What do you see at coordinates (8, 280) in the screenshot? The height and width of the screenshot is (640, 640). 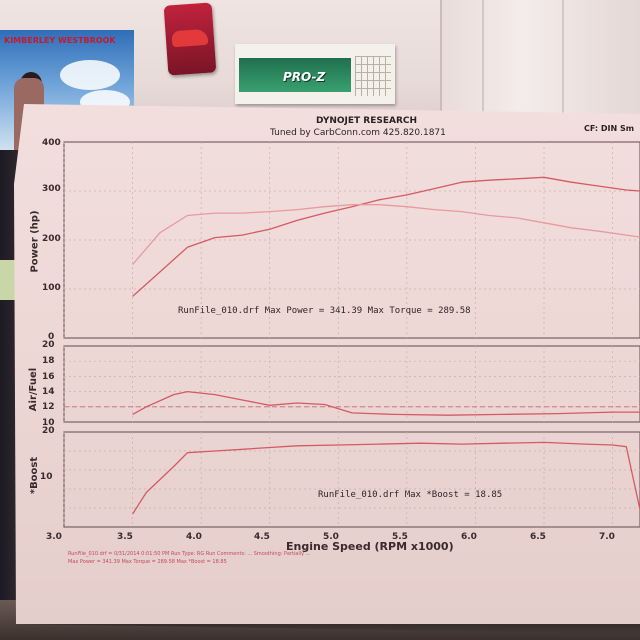 I see `shelf-package` at bounding box center [8, 280].